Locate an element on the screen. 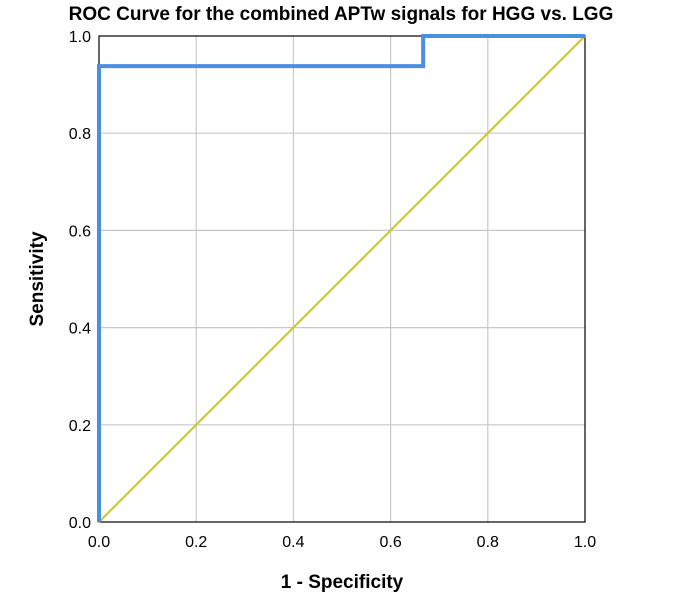 The height and width of the screenshot is (598, 683). x-tick-label: 0.2 is located at coordinates (196, 542).